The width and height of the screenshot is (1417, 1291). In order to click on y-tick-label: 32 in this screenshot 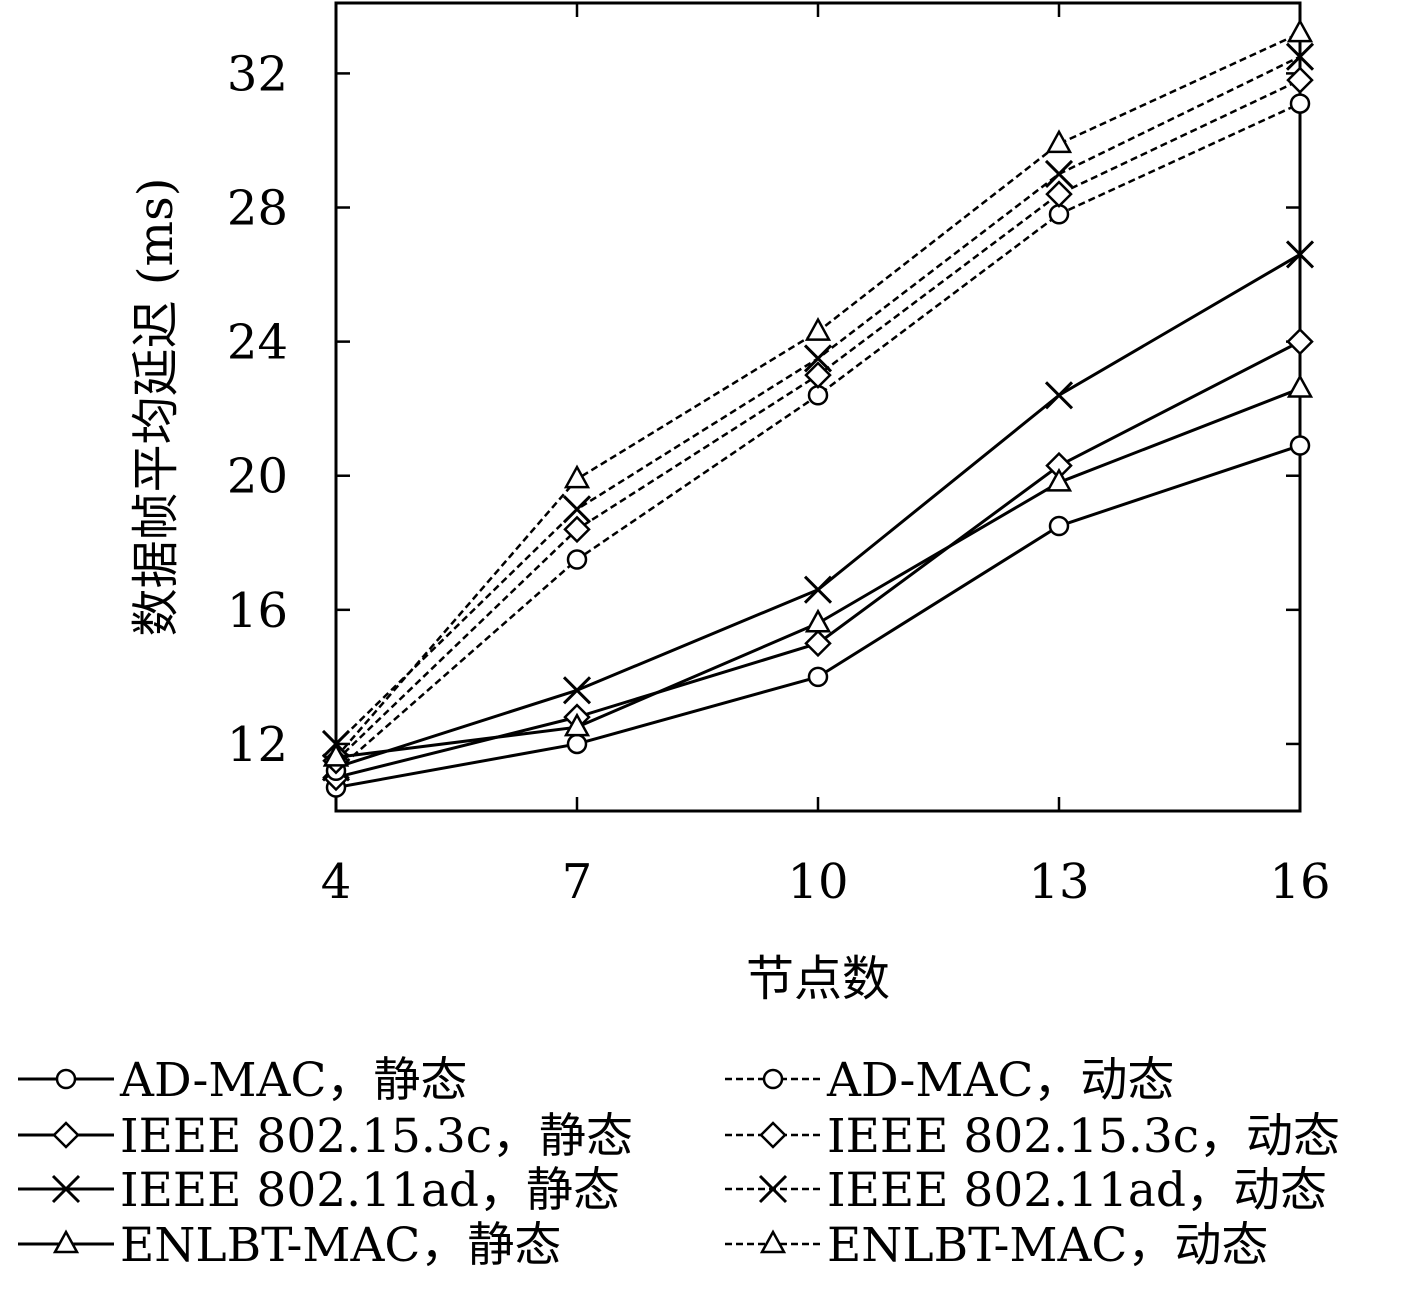, I will do `click(257, 74)`.